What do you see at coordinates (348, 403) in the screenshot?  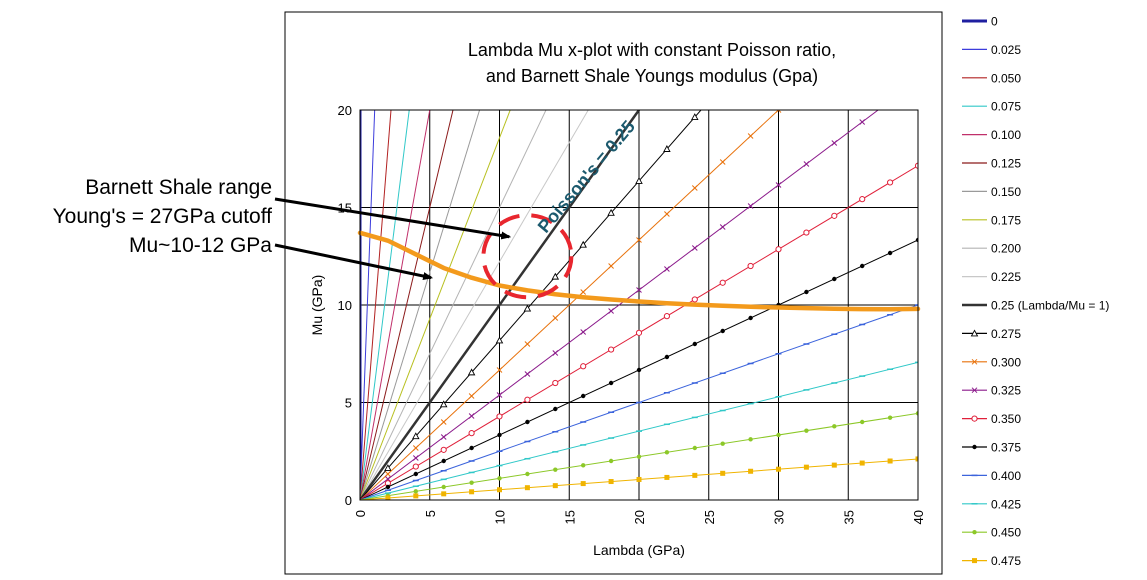 I see `y-tick-label: 5` at bounding box center [348, 403].